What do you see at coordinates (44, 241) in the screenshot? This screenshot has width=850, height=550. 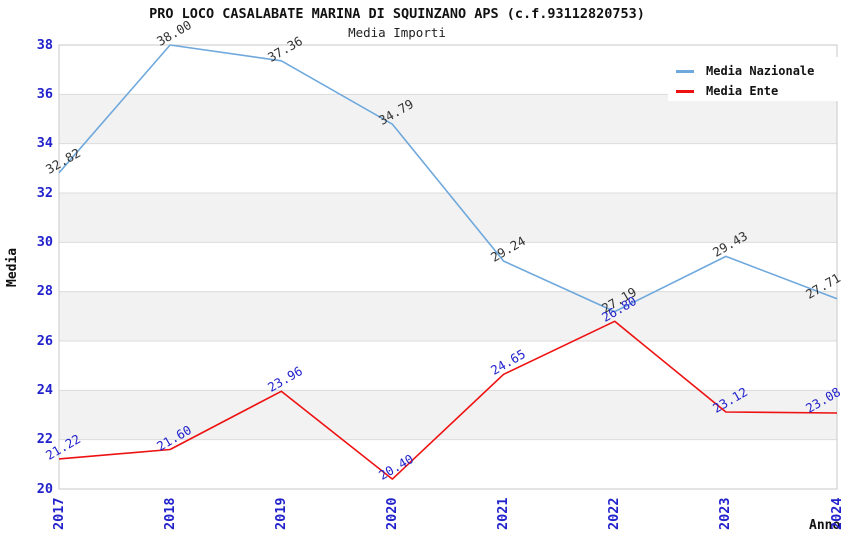 I see `y-tick-label: 30` at bounding box center [44, 241].